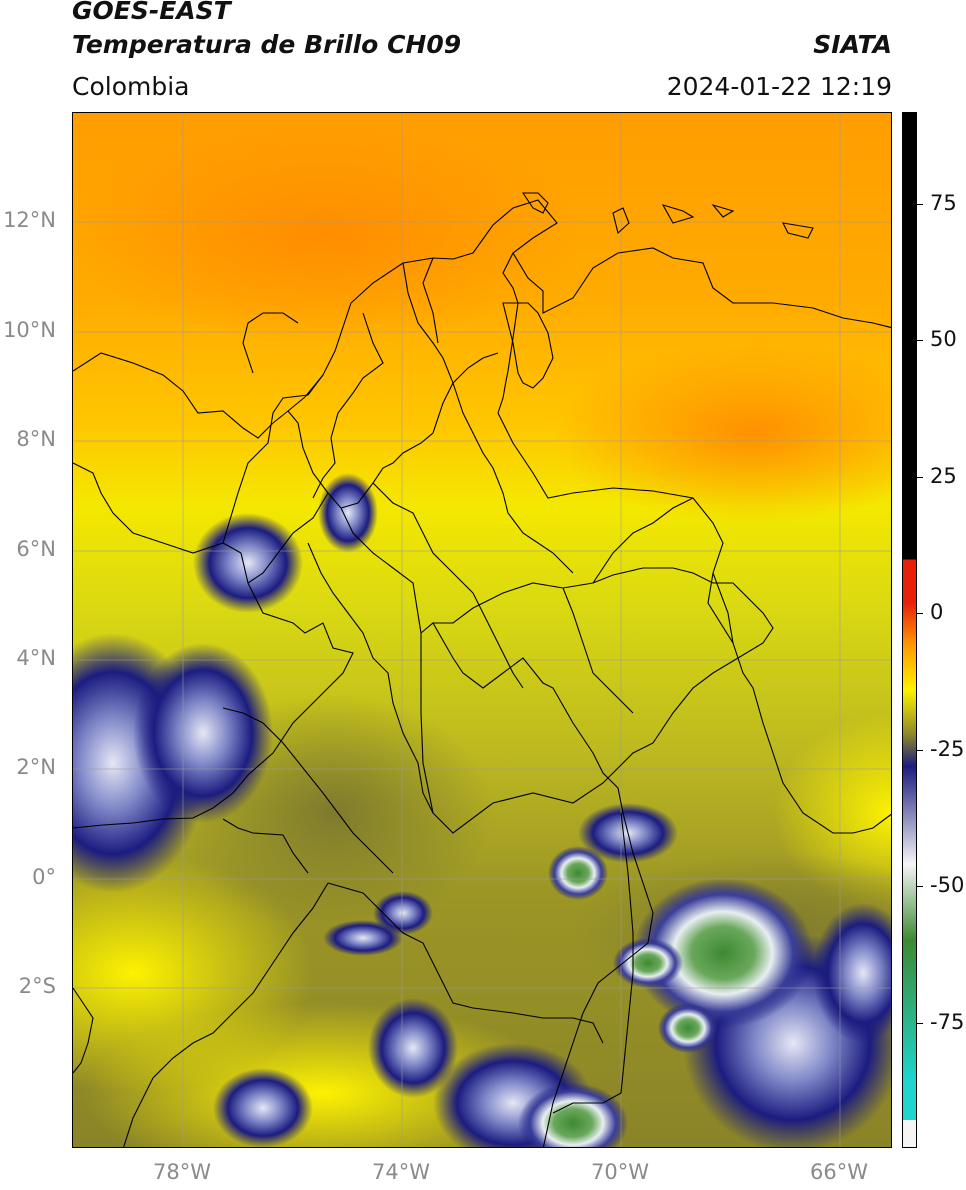 The height and width of the screenshot is (1190, 966). I want to click on region-label: Colombia, so click(131, 86).